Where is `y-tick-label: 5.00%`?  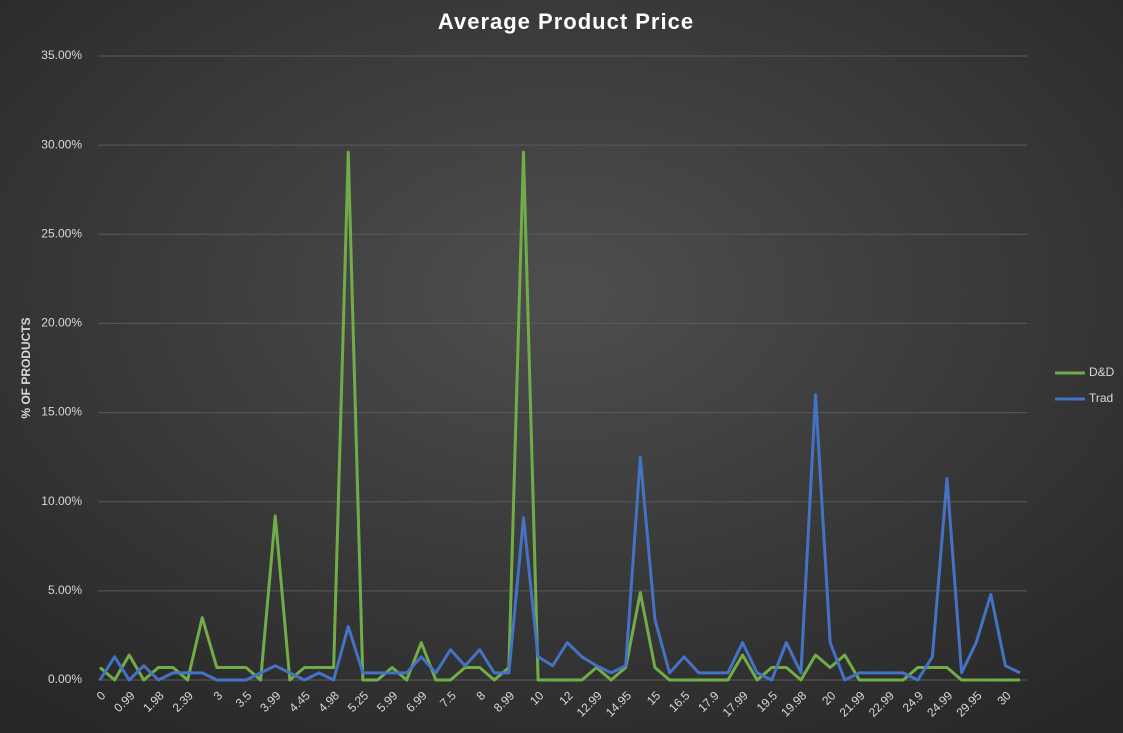 y-tick-label: 5.00% is located at coordinates (65, 590).